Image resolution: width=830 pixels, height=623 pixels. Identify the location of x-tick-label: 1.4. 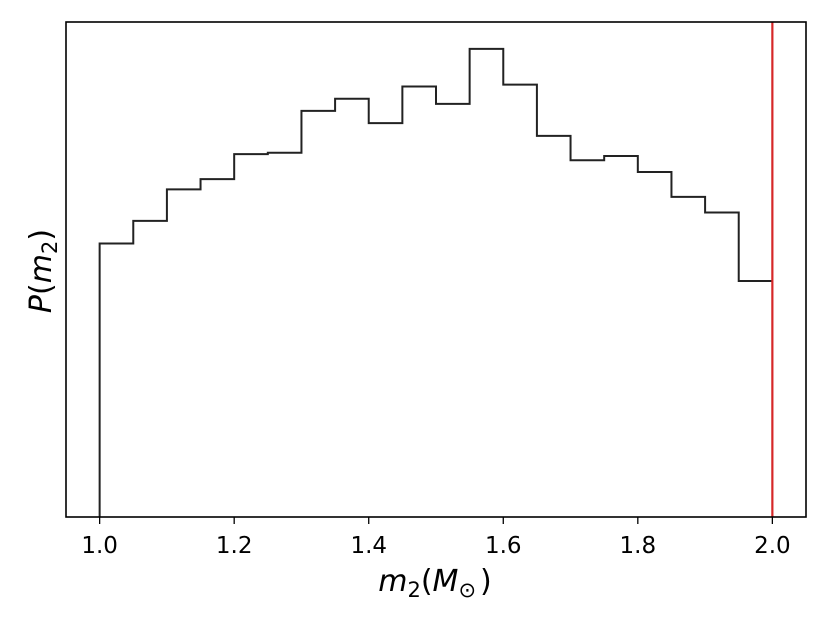
(368, 546).